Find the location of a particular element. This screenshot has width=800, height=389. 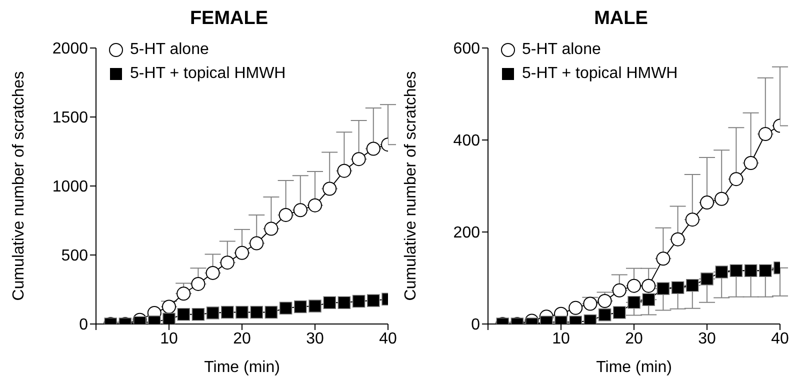

y-tick-label: 600 is located at coordinates (466, 49).